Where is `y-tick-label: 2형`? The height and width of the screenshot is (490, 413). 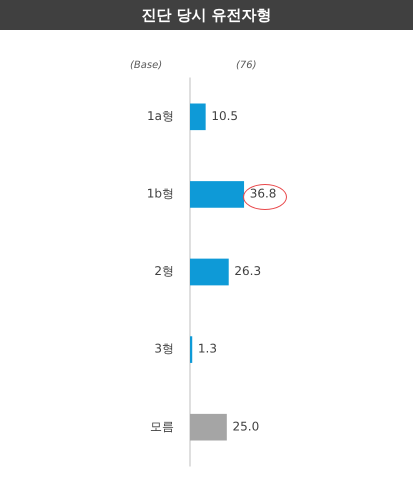
y-tick-label: 2형 is located at coordinates (164, 271).